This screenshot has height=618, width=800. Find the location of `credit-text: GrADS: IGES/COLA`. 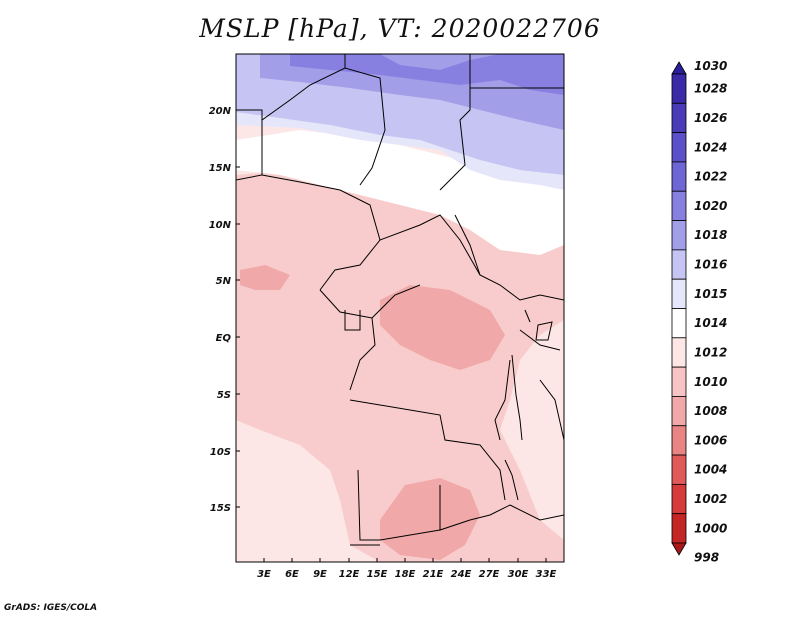

credit-text: GrADS: IGES/COLA is located at coordinates (51, 608).